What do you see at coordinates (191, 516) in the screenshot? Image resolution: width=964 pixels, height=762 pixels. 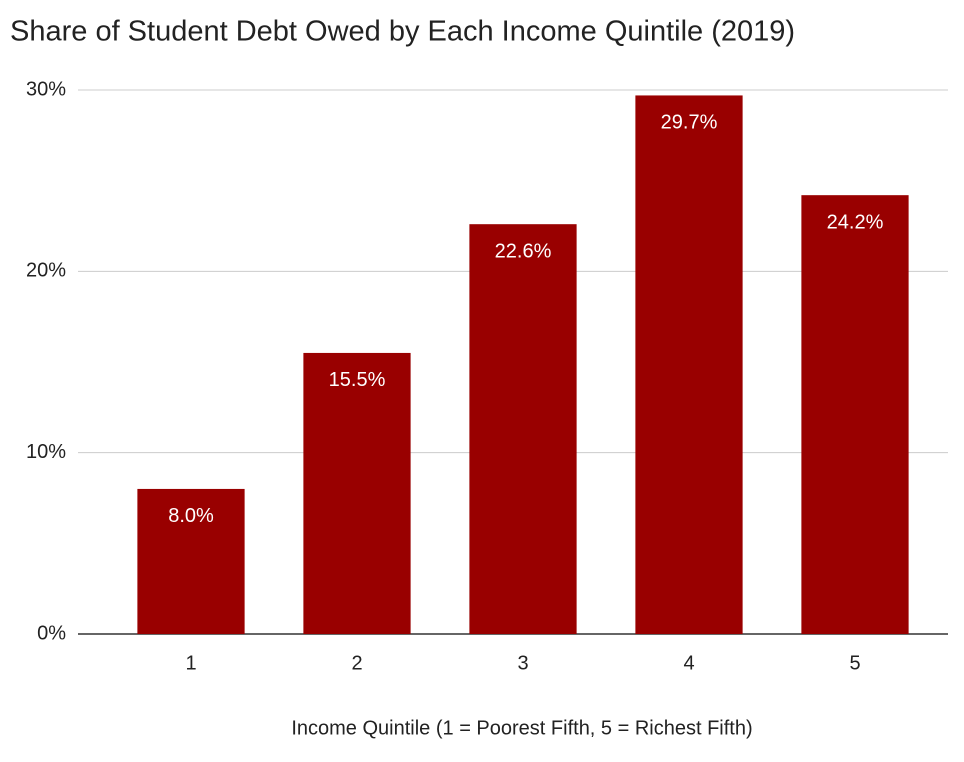 I see `data-label: 8.0%` at bounding box center [191, 516].